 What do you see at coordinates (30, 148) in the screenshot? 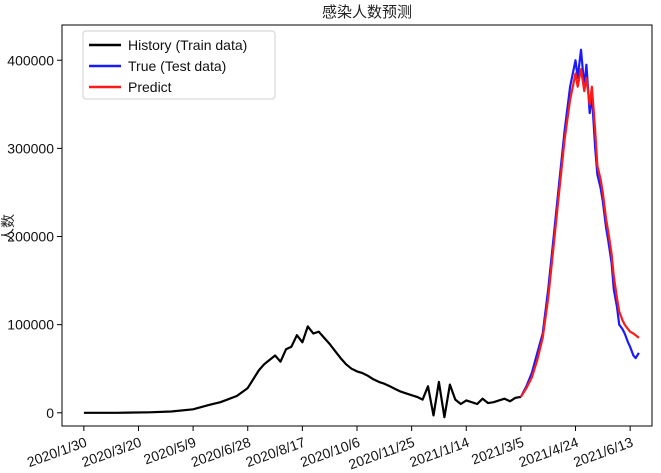
I see `y-tick-label-3: 300000` at bounding box center [30, 148].